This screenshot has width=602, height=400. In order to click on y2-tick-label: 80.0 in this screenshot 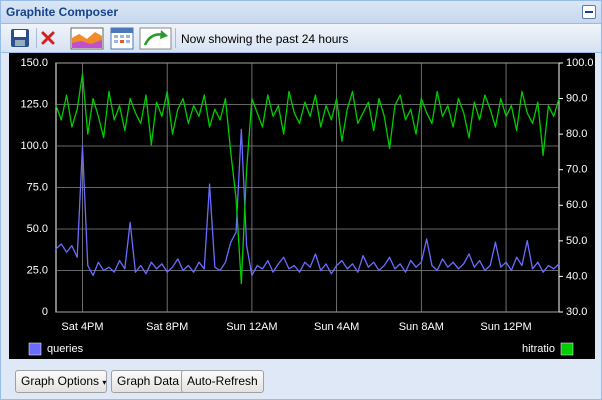, I will do `click(576, 134)`.